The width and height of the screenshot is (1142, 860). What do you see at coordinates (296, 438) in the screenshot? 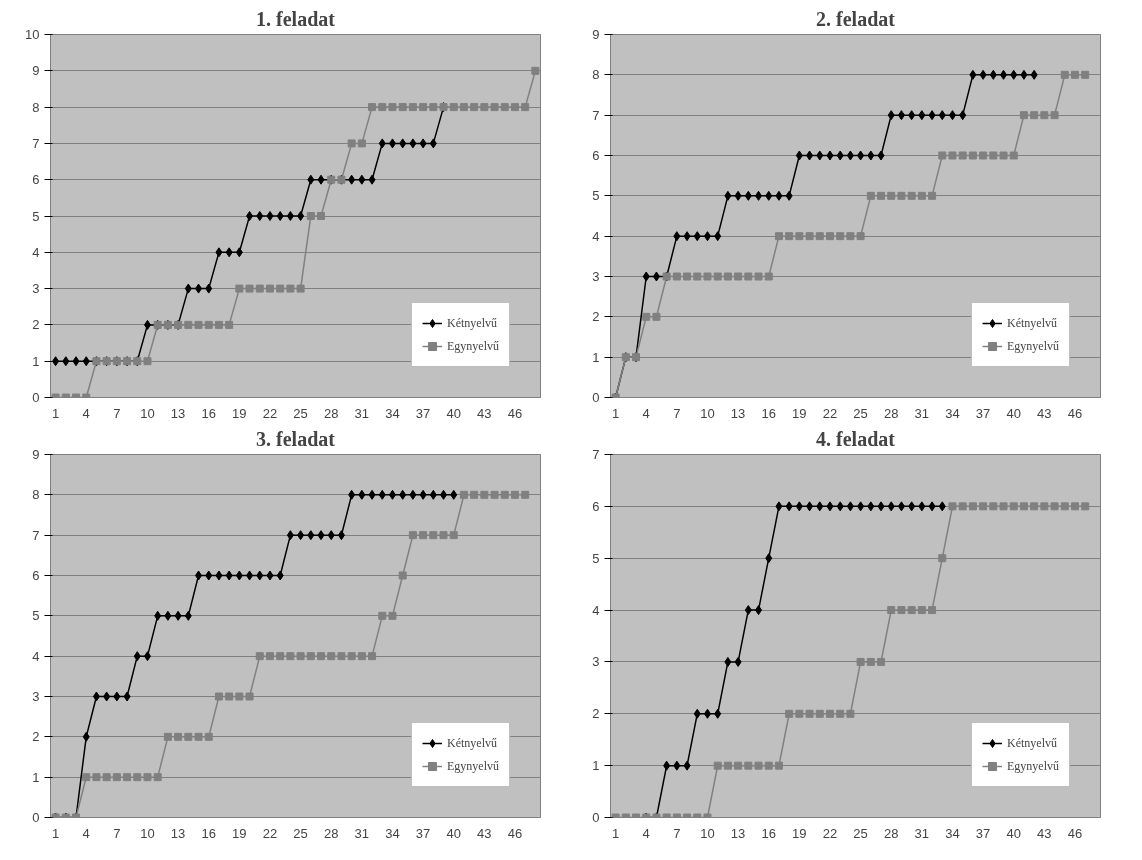
I see `chart-title: 3. feladat` at bounding box center [296, 438].